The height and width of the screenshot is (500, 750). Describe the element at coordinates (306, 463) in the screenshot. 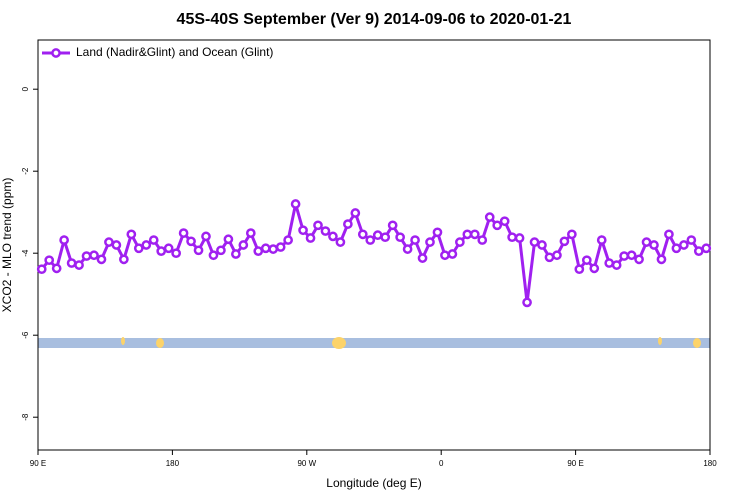

I see `x-tick-label: 90 W` at that location.